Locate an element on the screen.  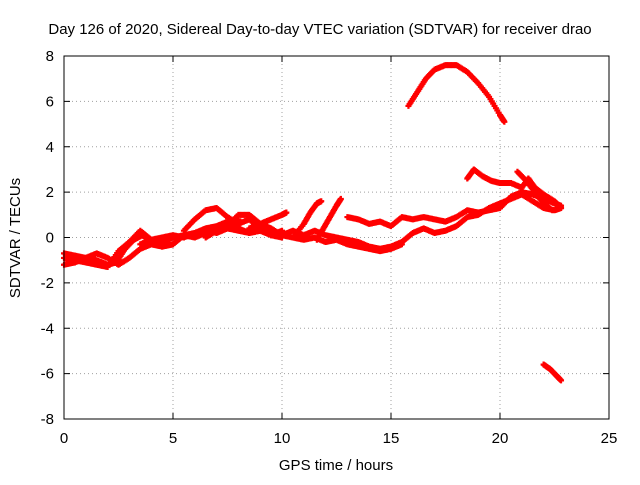
x-tick-label: 25 is located at coordinates (609, 438).